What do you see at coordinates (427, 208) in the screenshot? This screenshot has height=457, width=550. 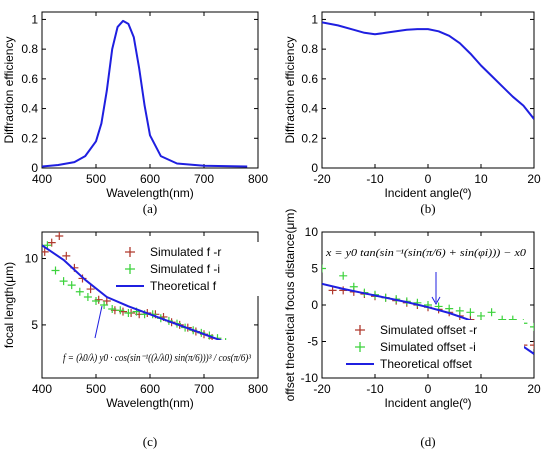 I see `panel-caption: (b)` at bounding box center [427, 208].